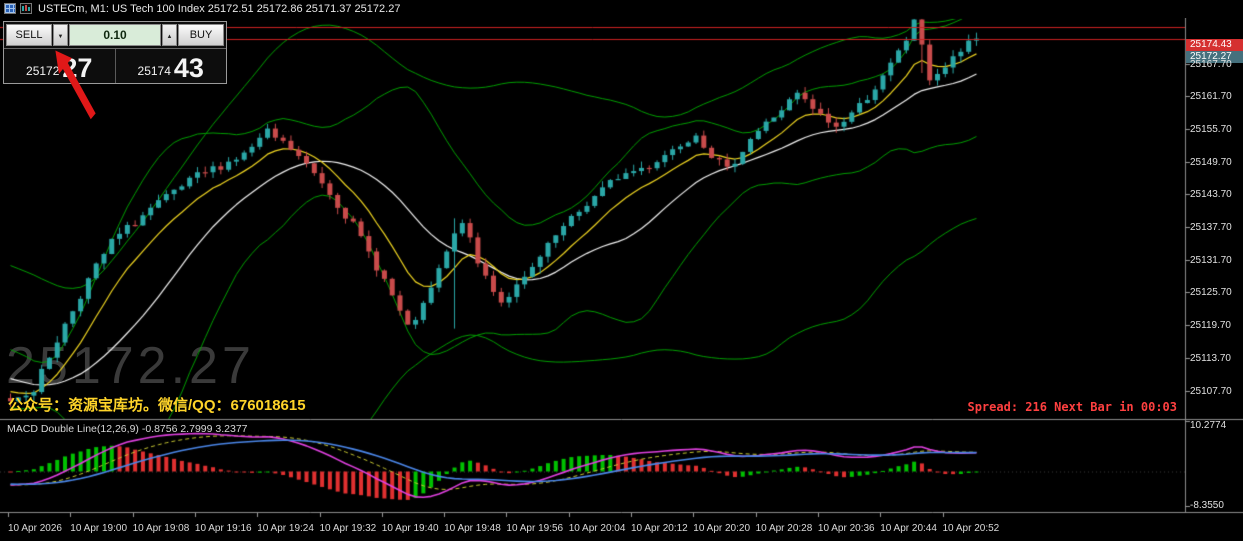  What do you see at coordinates (535, 528) in the screenshot?
I see `time-tick-label: 10 Apr 19:56` at bounding box center [535, 528].